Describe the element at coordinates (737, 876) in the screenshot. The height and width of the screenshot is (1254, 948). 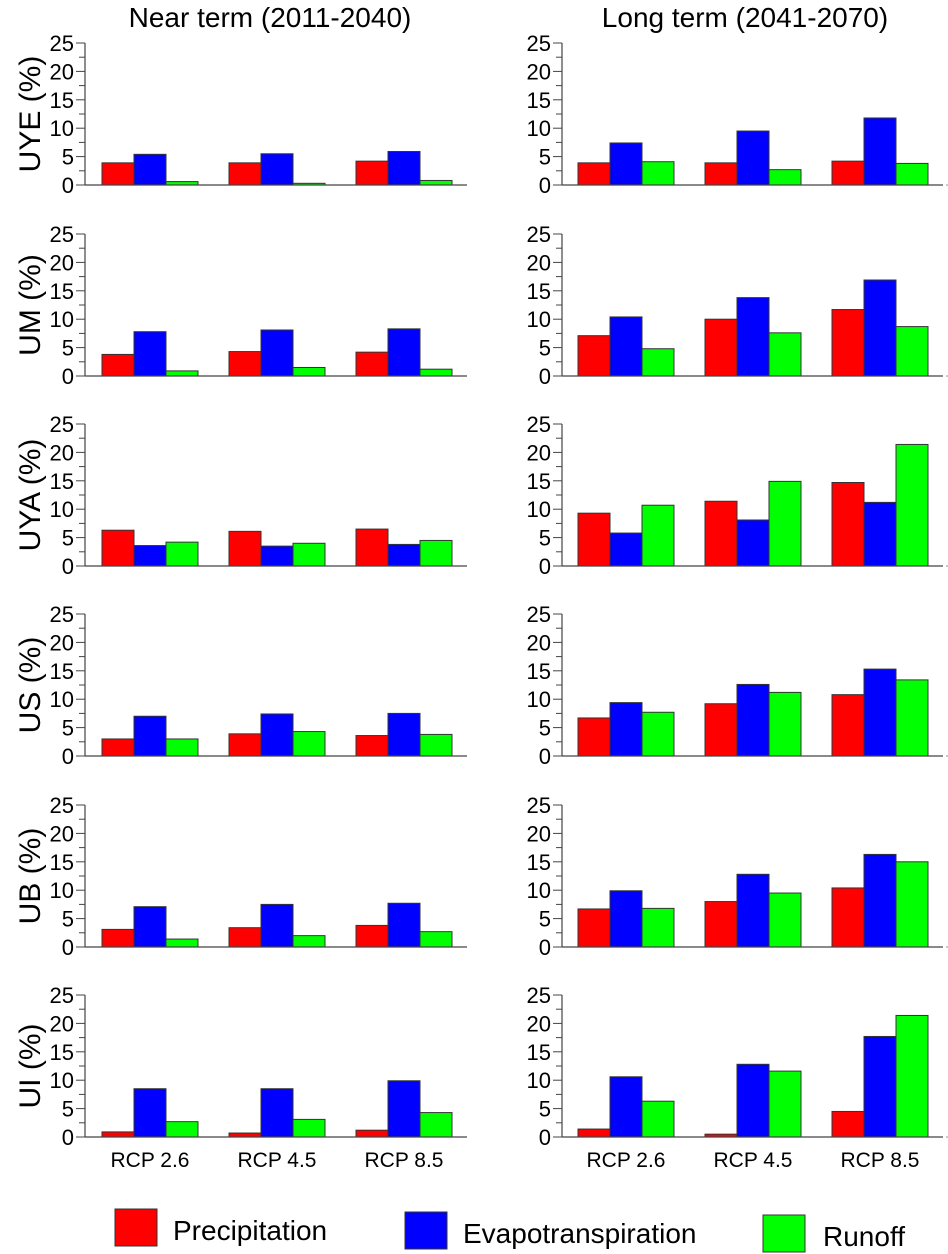
I see `panel-ub-long-term: 0 5 10 15 20 25` at that location.